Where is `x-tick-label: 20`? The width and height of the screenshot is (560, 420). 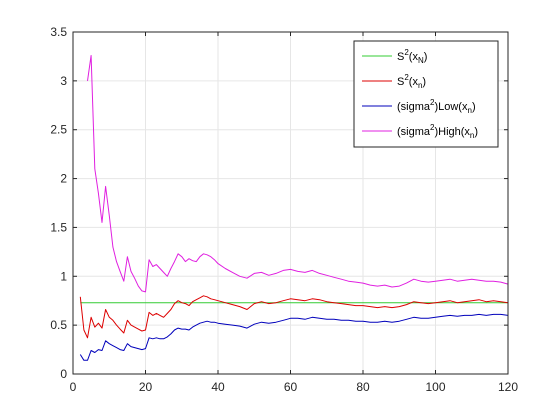 x-tick-label: 20 is located at coordinates (146, 387).